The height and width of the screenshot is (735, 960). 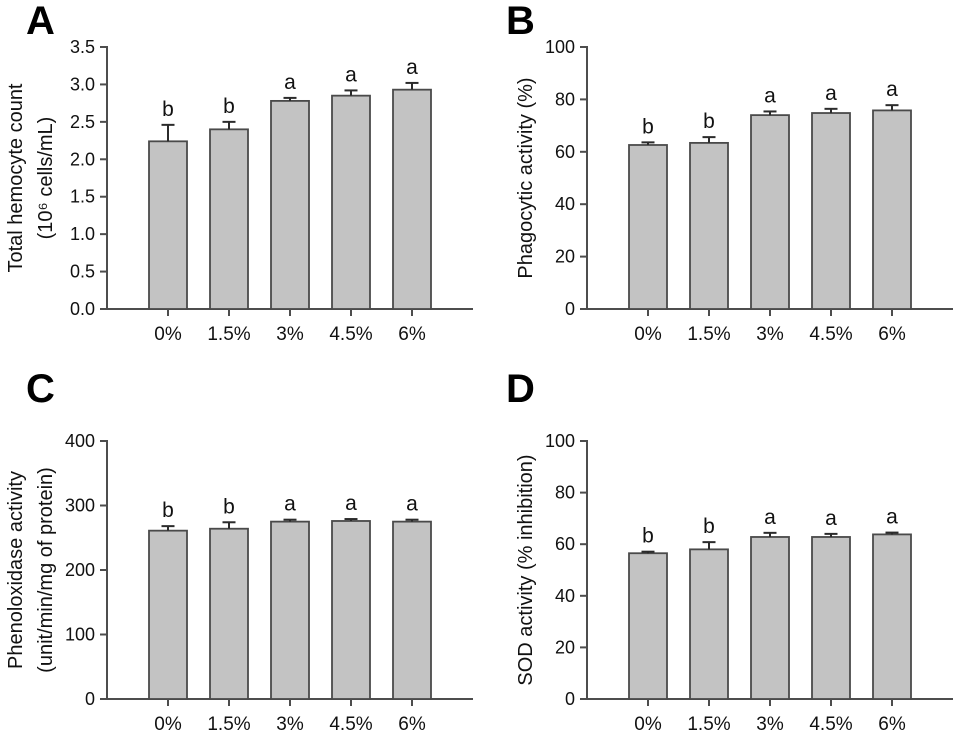 I want to click on y-tick-label: 300, so click(x=80, y=506).